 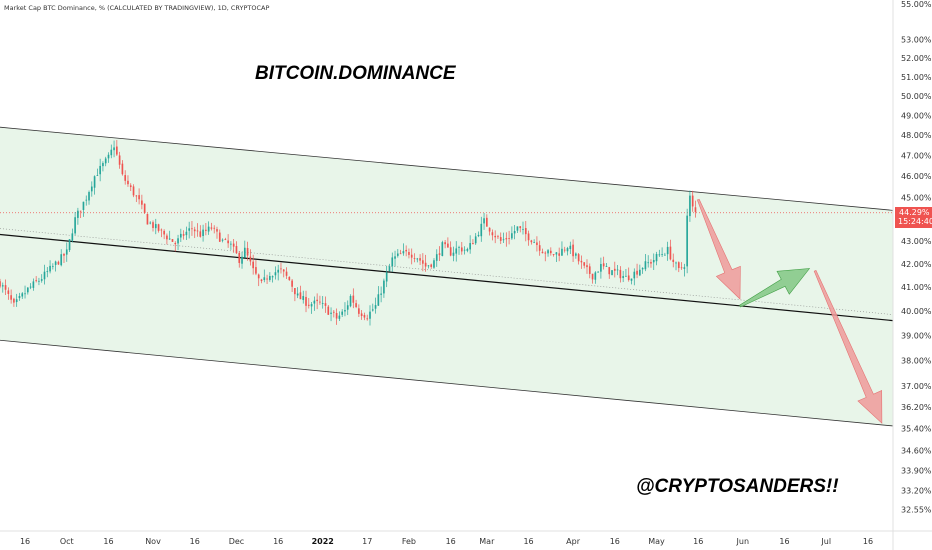 I want to click on time-axis-tick: Nov, so click(x=153, y=541).